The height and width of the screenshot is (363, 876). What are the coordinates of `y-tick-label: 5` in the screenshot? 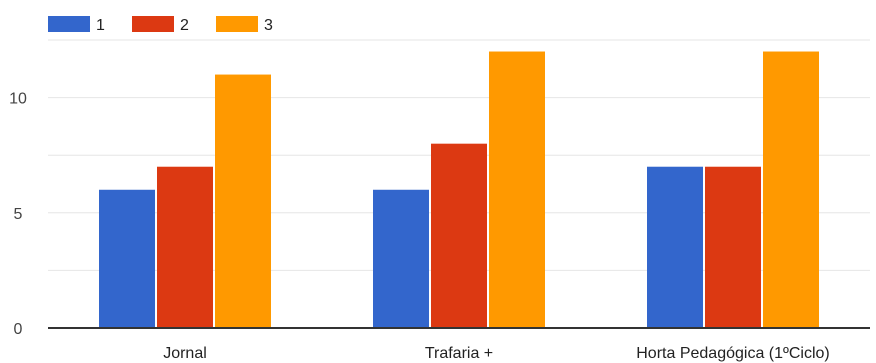 It's located at (18, 214).